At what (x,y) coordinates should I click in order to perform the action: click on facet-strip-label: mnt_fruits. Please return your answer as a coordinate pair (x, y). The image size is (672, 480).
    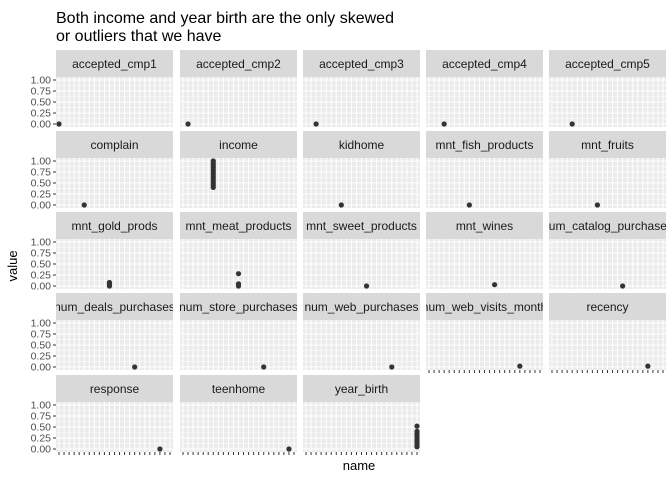
    Looking at the image, I should click on (607, 145).